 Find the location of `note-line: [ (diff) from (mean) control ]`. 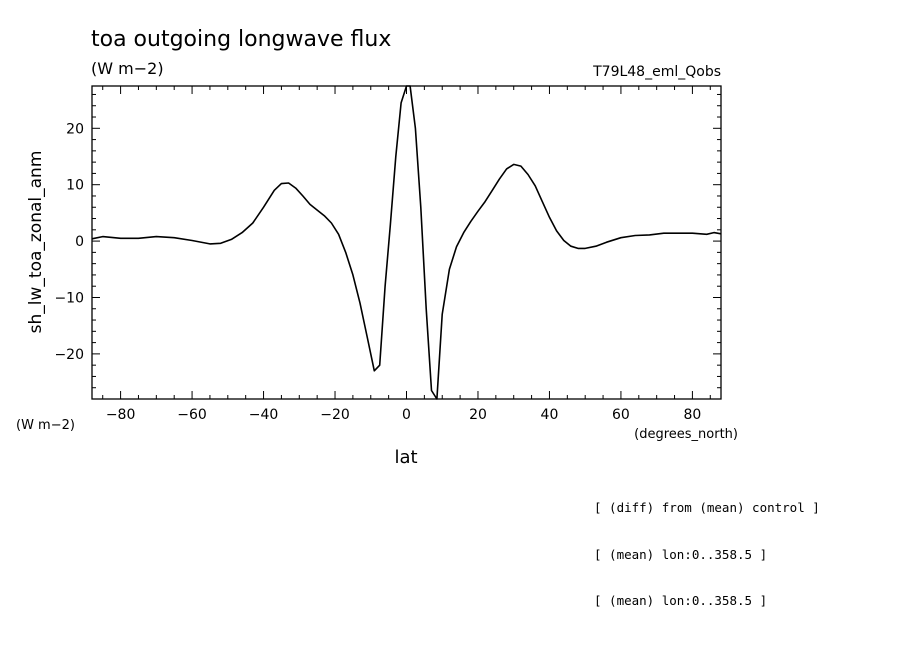

note-line: [ (diff) from (mean) control ] is located at coordinates (707, 507).